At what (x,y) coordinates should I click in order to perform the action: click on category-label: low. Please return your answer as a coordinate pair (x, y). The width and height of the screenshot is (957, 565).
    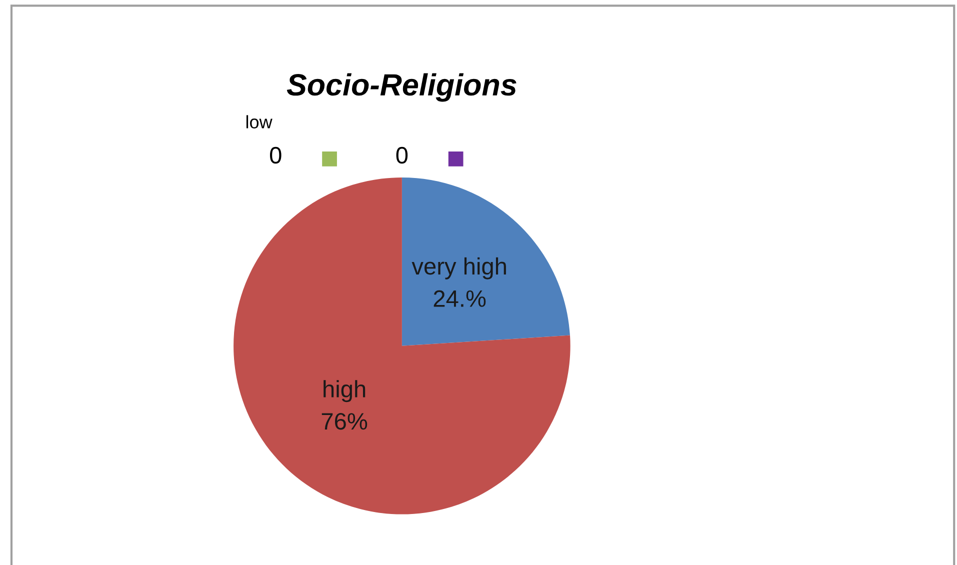
    Looking at the image, I should click on (259, 121).